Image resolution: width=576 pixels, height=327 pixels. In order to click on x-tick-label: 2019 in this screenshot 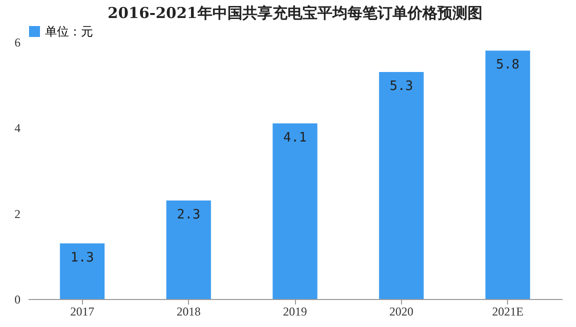, I will do `click(295, 311)`.